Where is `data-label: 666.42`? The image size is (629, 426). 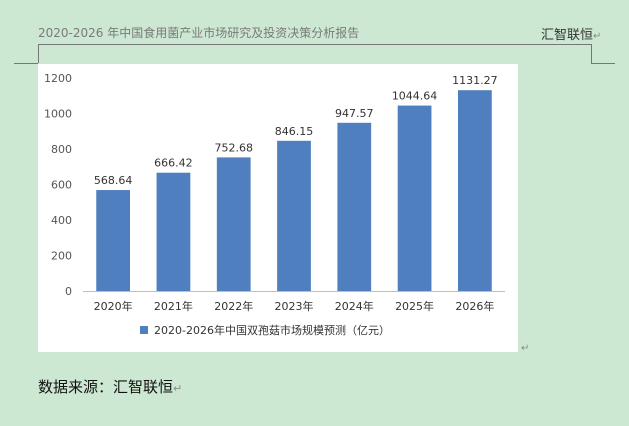
data-label: 666.42 is located at coordinates (173, 163).